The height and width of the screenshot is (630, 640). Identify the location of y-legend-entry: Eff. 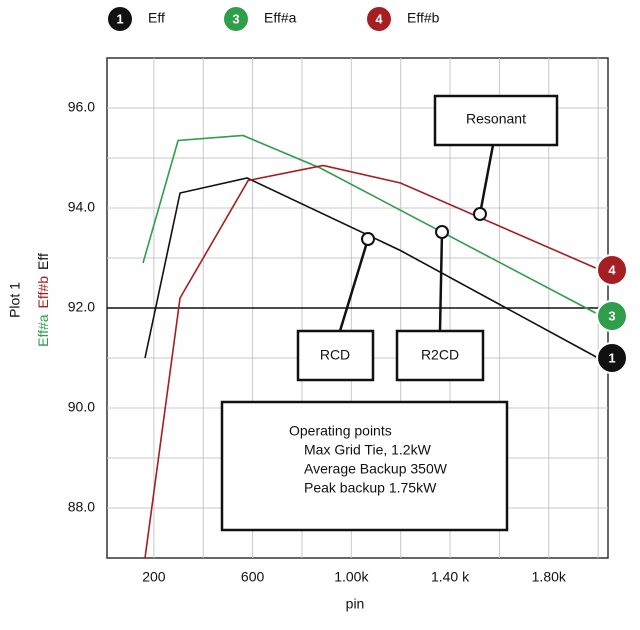
(43, 261).